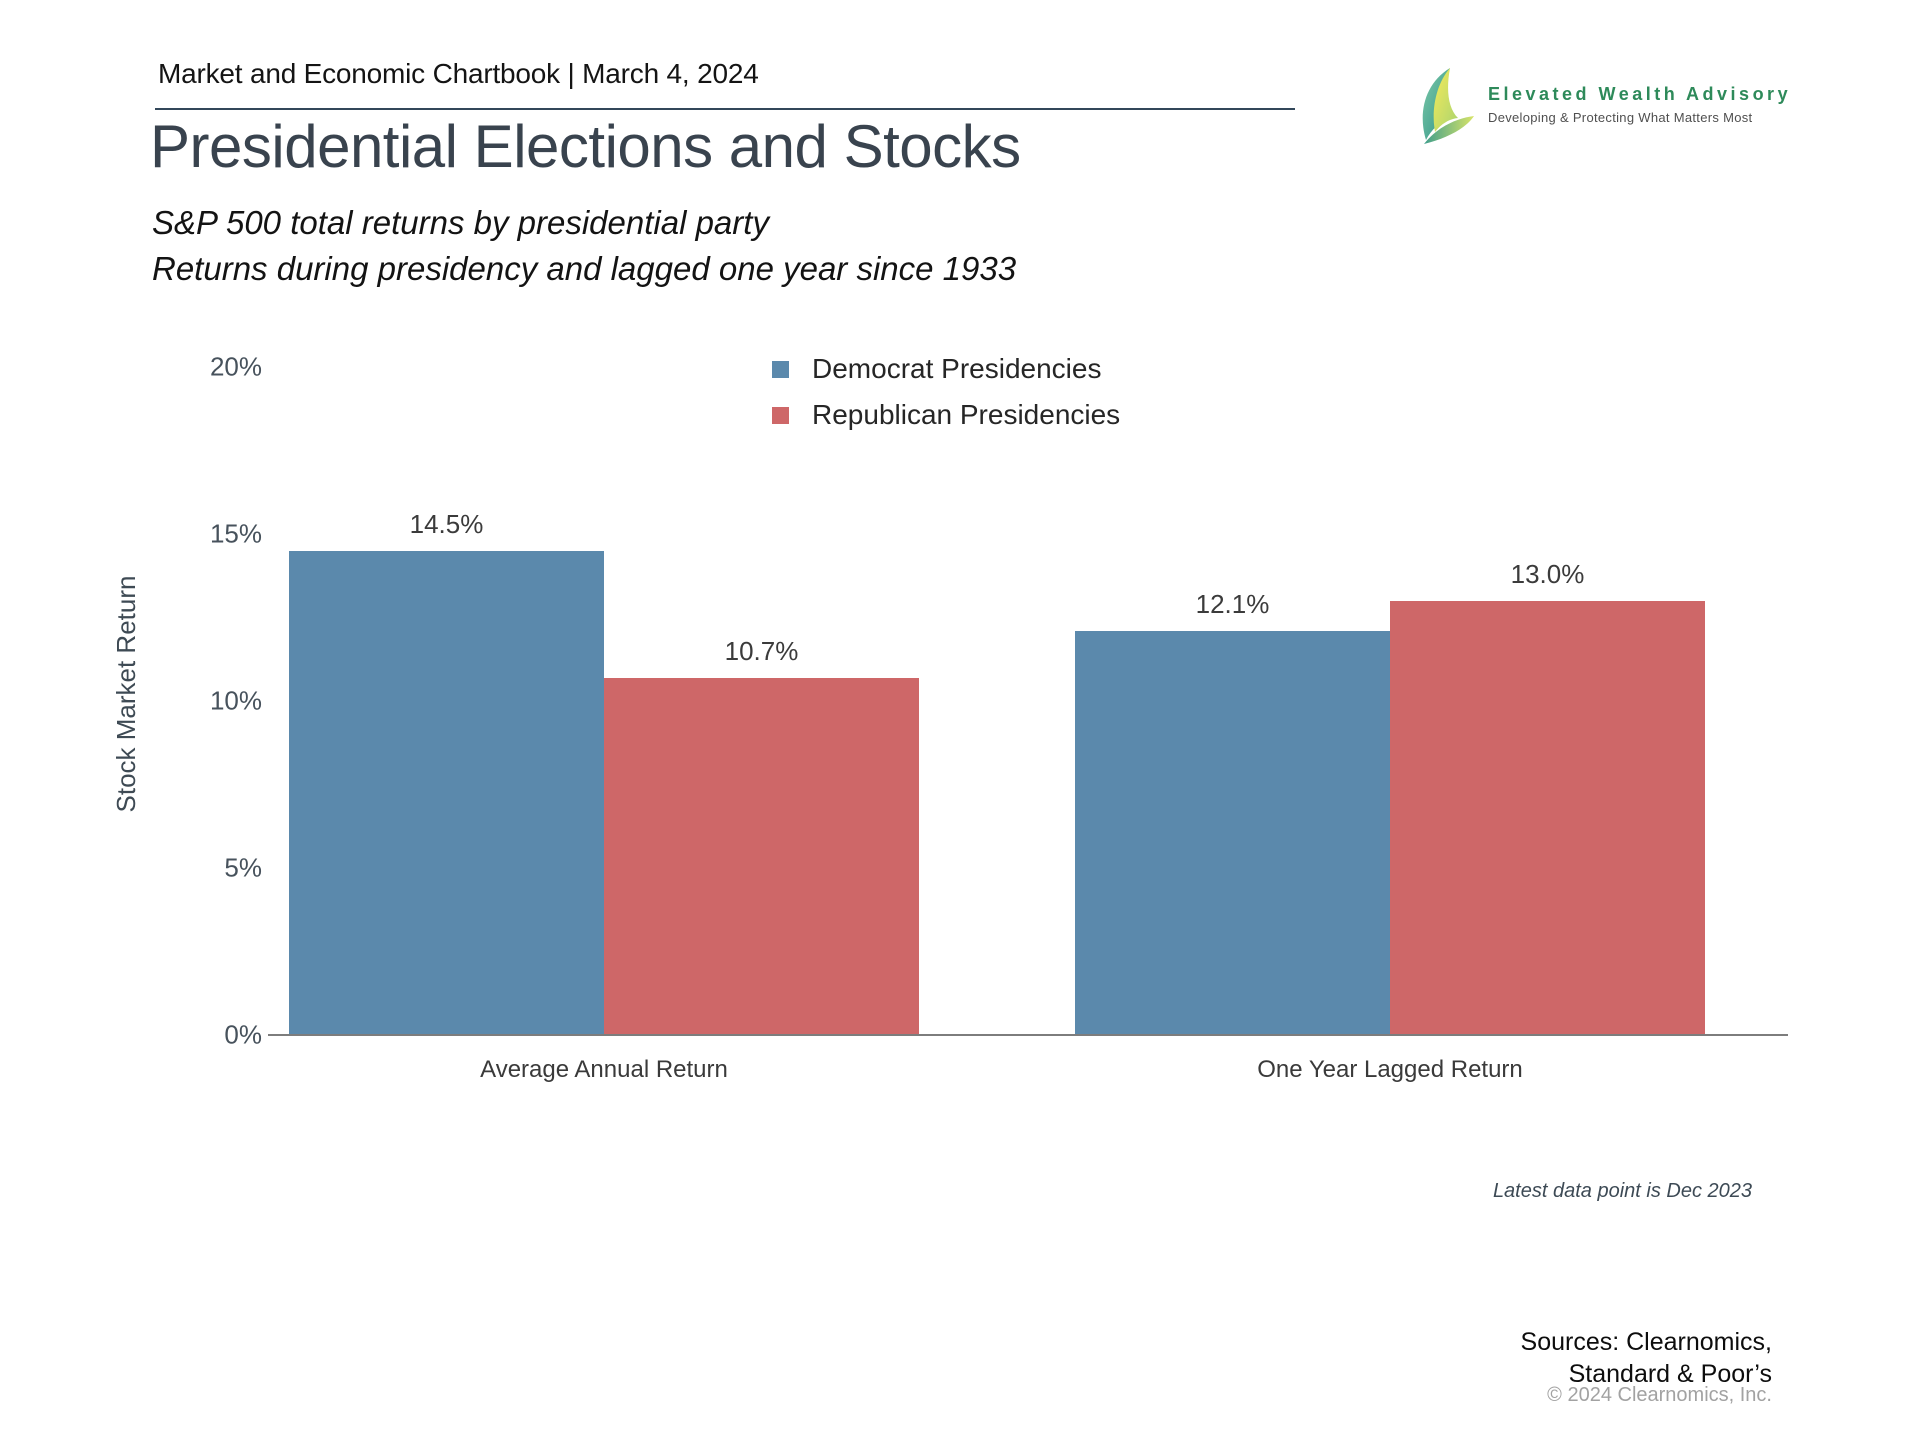 The image size is (1920, 1440). I want to click on y-tick-label-5: 5%, so click(243, 867).